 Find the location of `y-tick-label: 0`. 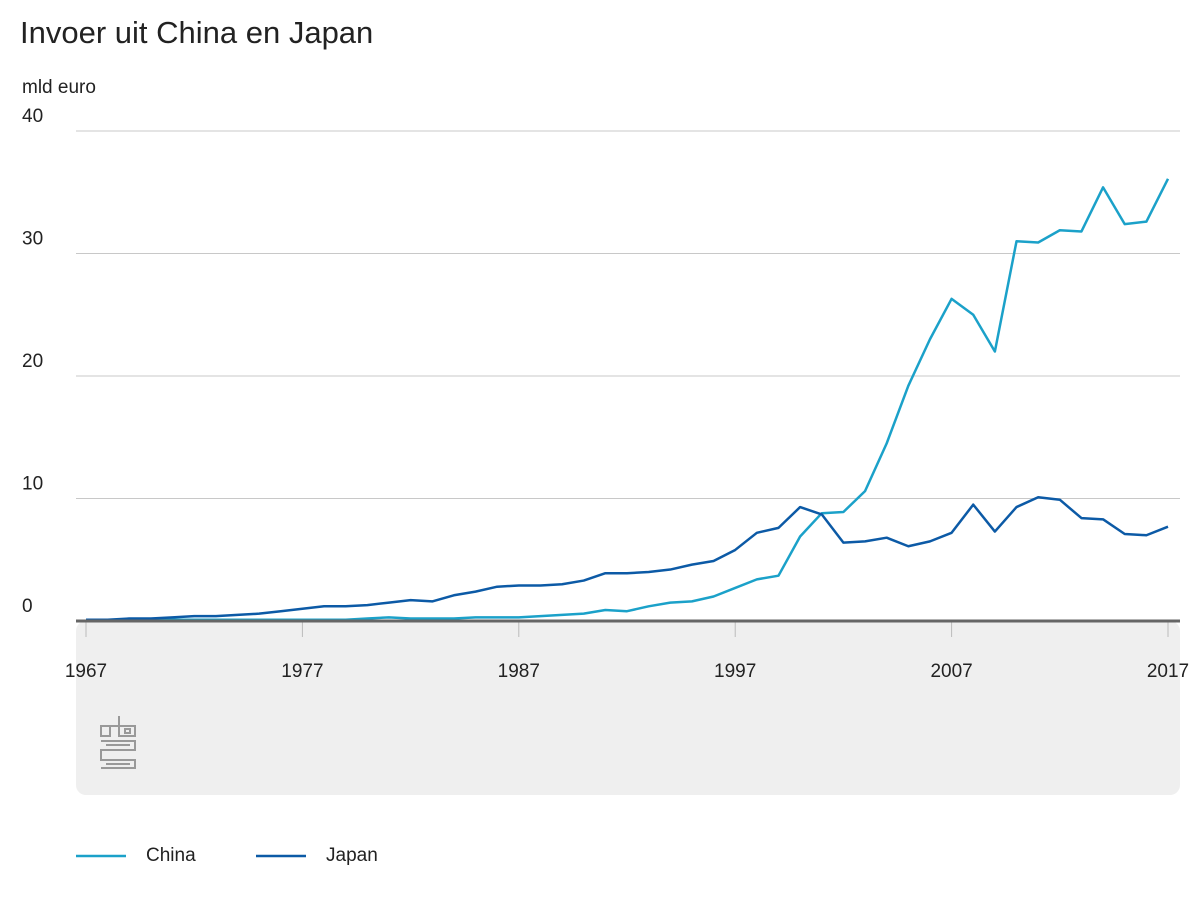

y-tick-label: 0 is located at coordinates (27, 606).